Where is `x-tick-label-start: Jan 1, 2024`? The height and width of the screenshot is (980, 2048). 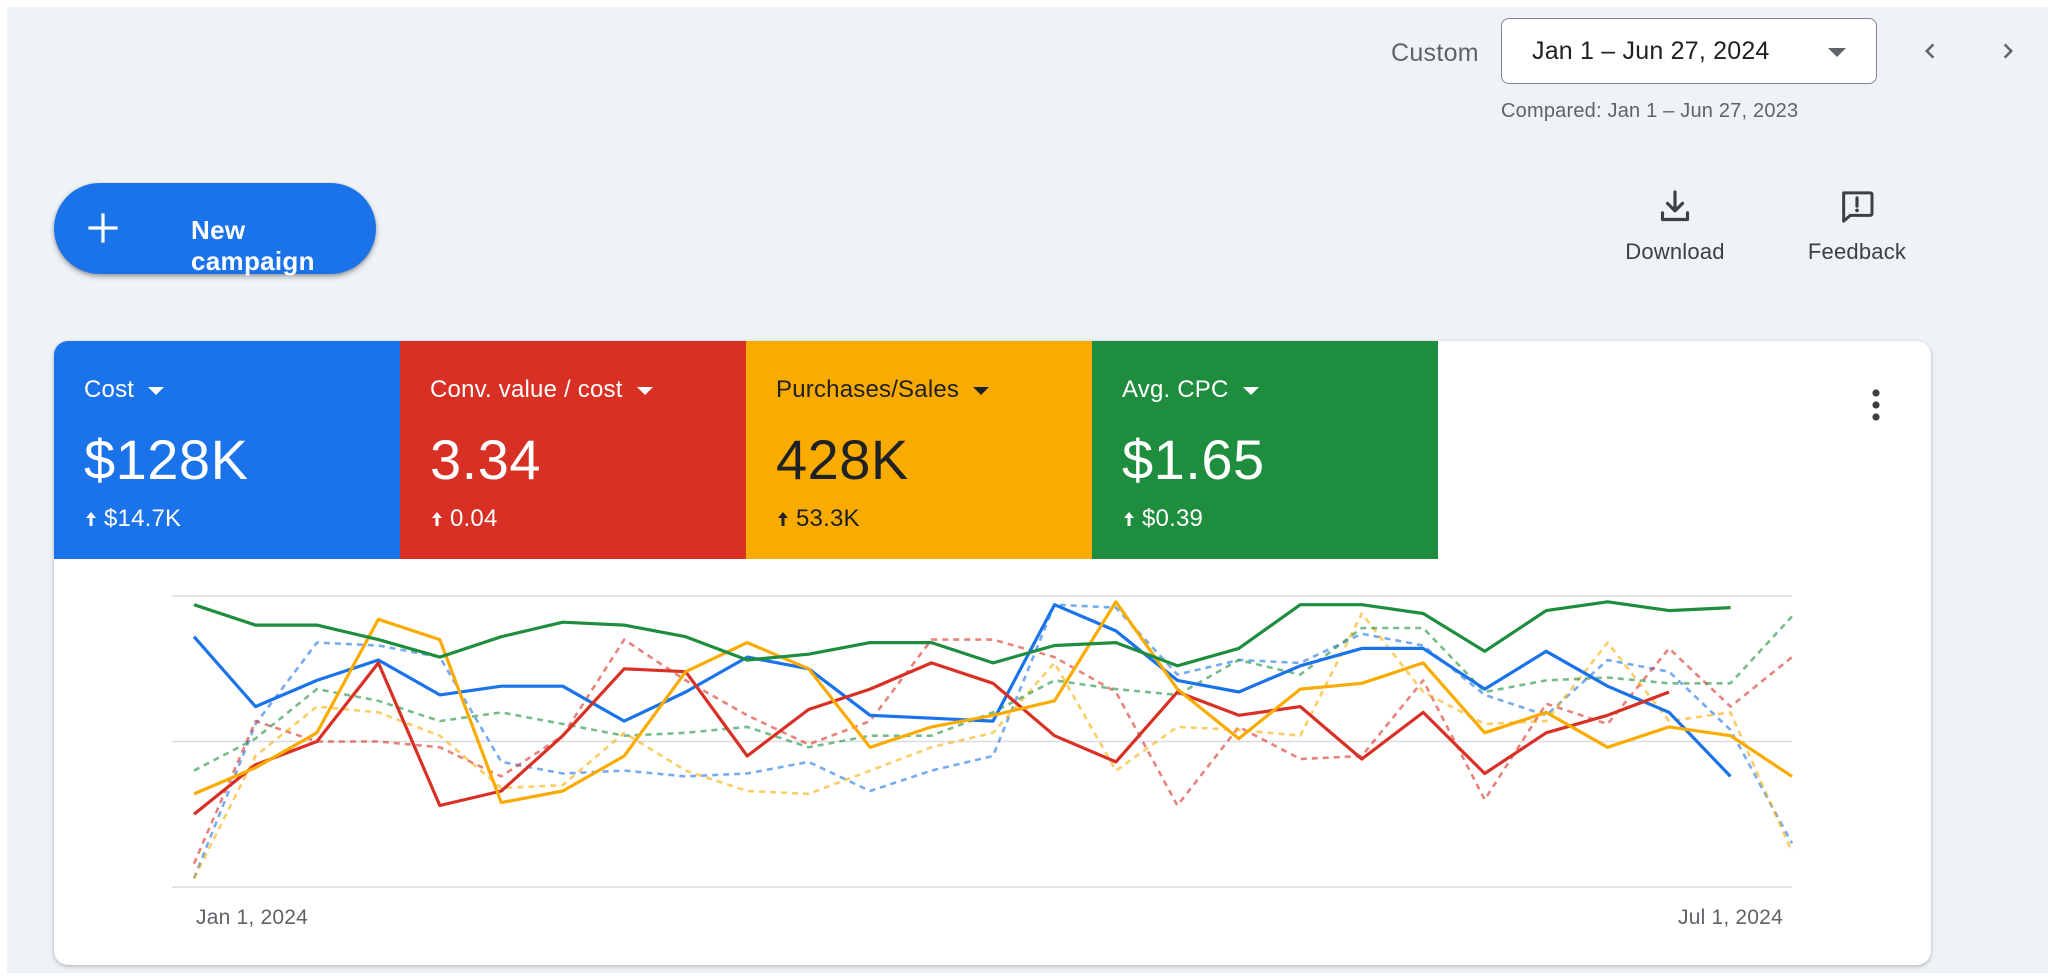
x-tick-label-start: Jan 1, 2024 is located at coordinates (252, 917).